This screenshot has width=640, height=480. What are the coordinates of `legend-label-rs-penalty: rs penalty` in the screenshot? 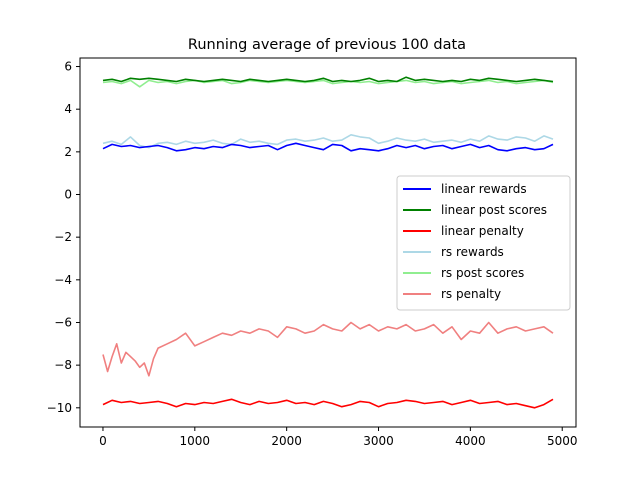 It's located at (471, 294).